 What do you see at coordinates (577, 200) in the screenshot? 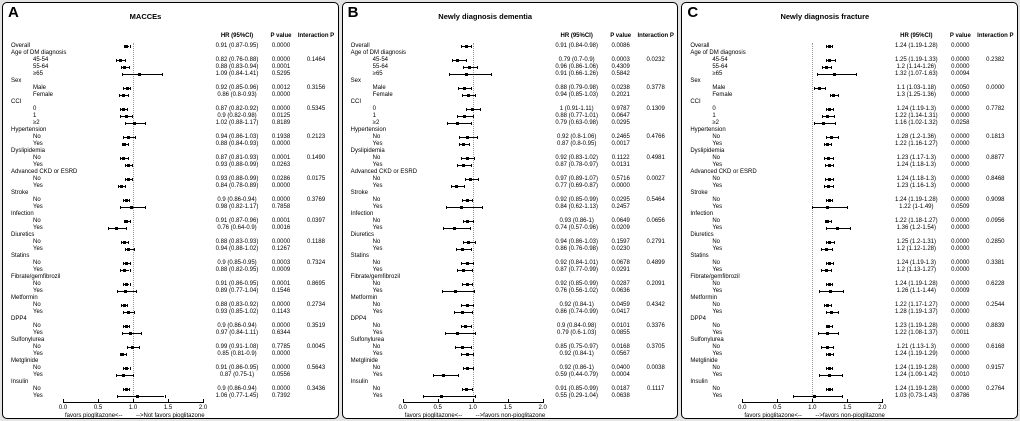
I see `hr-value: 0.92 (0.85-0.99)` at bounding box center [577, 200].